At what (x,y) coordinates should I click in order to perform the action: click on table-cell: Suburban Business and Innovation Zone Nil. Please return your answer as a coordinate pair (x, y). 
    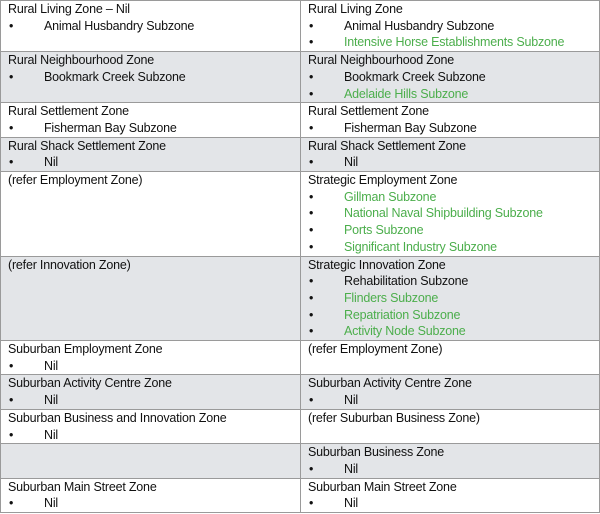
    Looking at the image, I should click on (150, 426).